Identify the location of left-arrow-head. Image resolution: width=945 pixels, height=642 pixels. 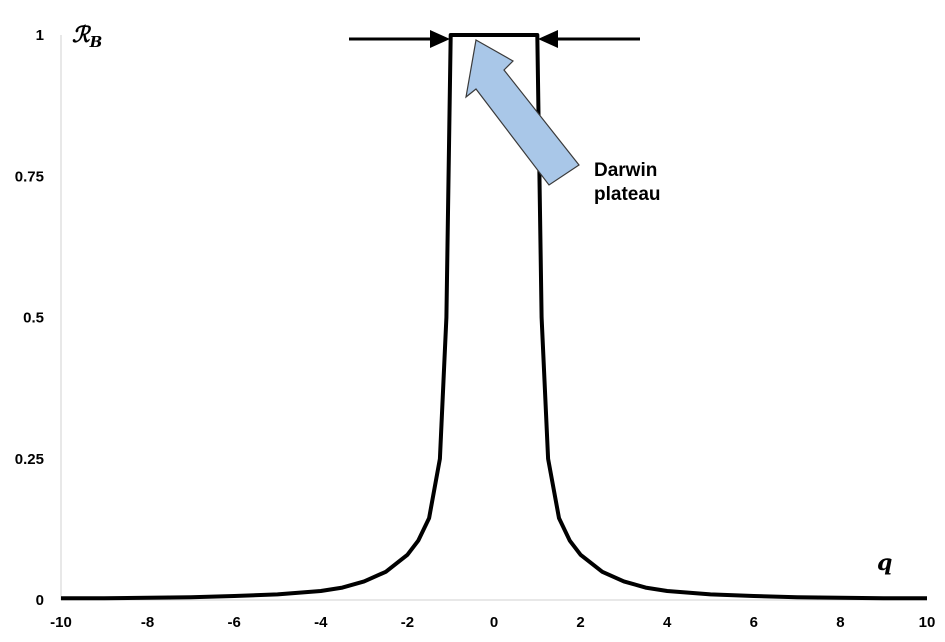
(440, 39).